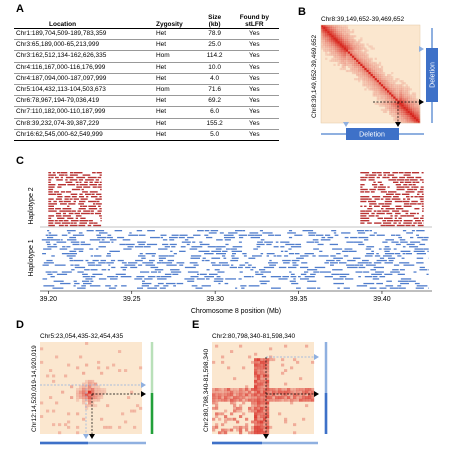 The image size is (469, 453). I want to click on table-row: Chr6:78,967,194-79,036,419 Het 69.2 Yes, so click(146, 101).